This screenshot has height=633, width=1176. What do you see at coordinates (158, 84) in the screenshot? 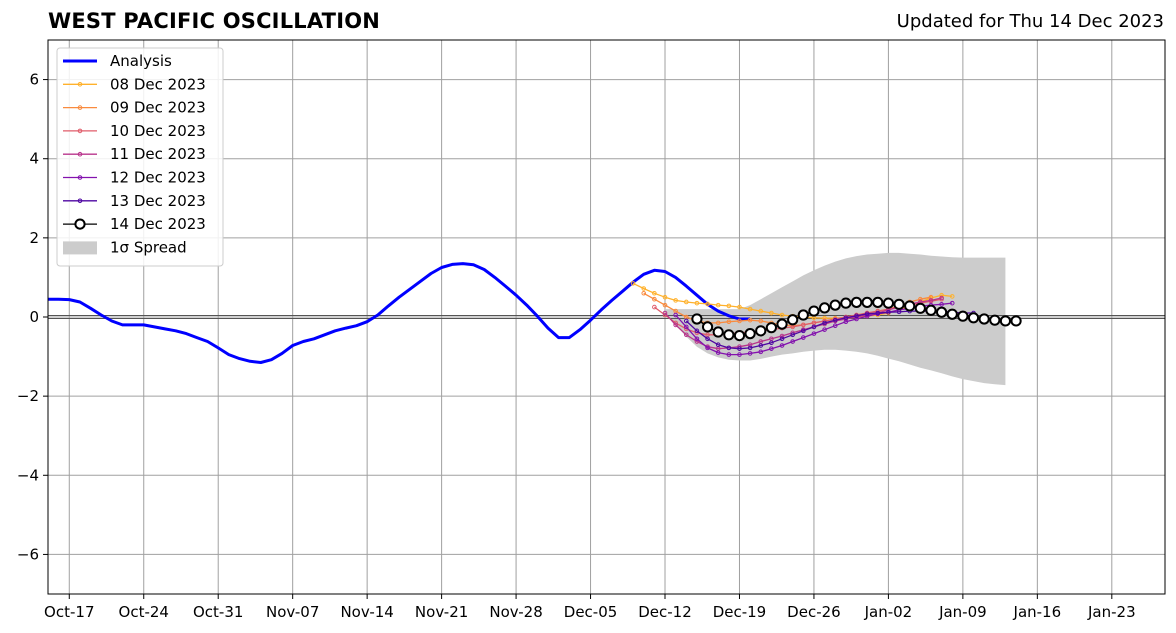
I see `legend-label: 08 Dec 2023` at bounding box center [158, 84].